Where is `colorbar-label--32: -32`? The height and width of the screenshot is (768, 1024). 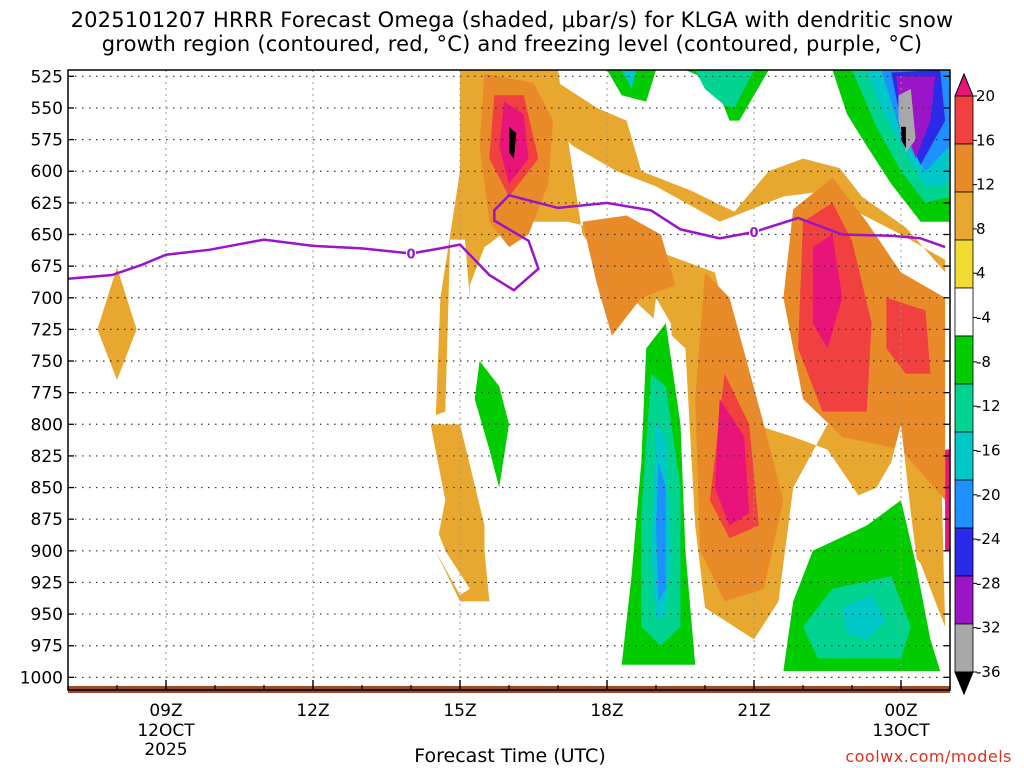 colorbar-label--32: -32 is located at coordinates (988, 628).